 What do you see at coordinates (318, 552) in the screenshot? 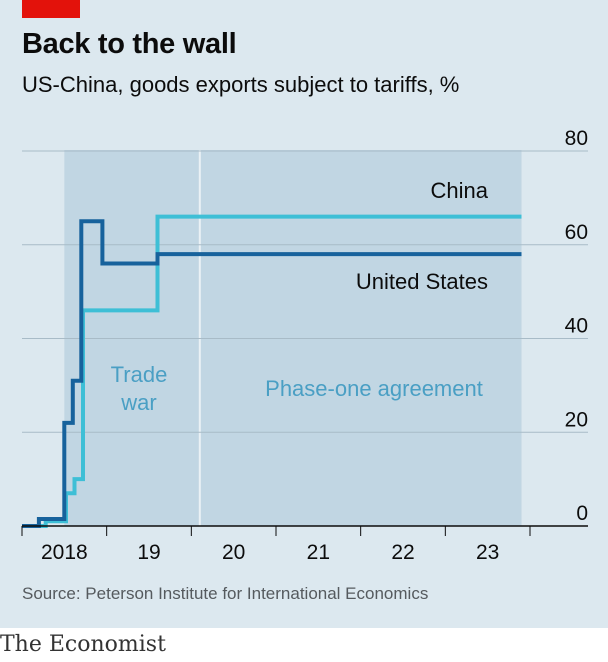
I see `x-tick-label-21: 21` at bounding box center [318, 552].